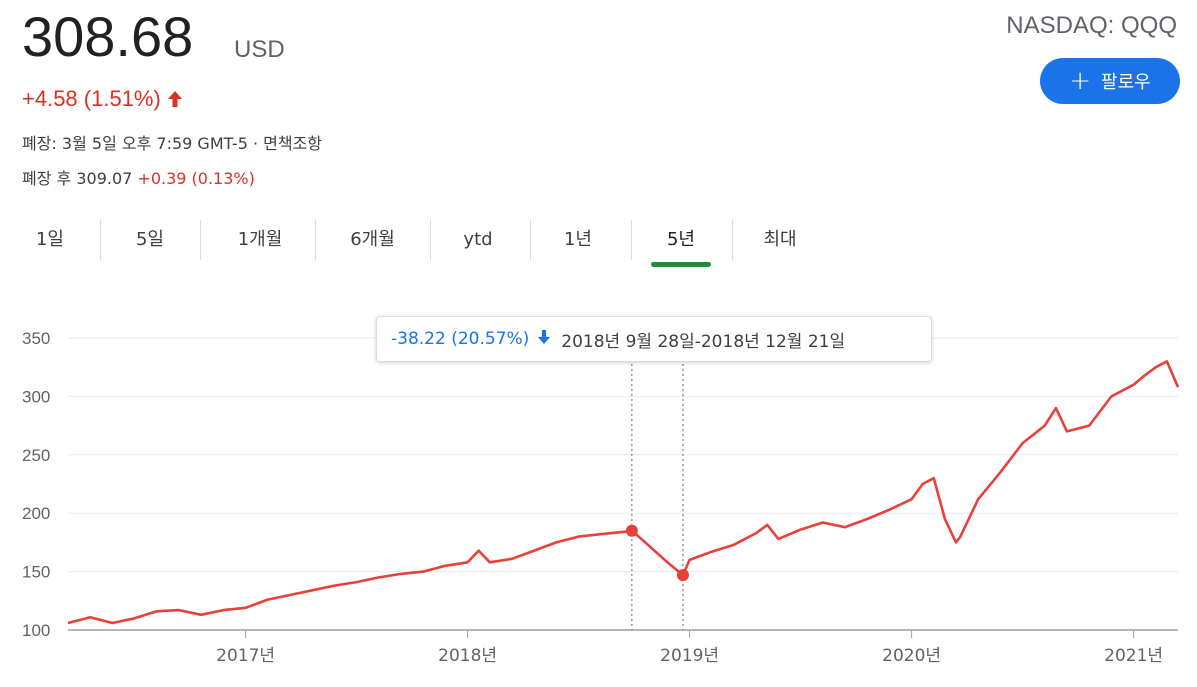 The width and height of the screenshot is (1197, 687). I want to click on tab-ytd: ytd, so click(478, 239).